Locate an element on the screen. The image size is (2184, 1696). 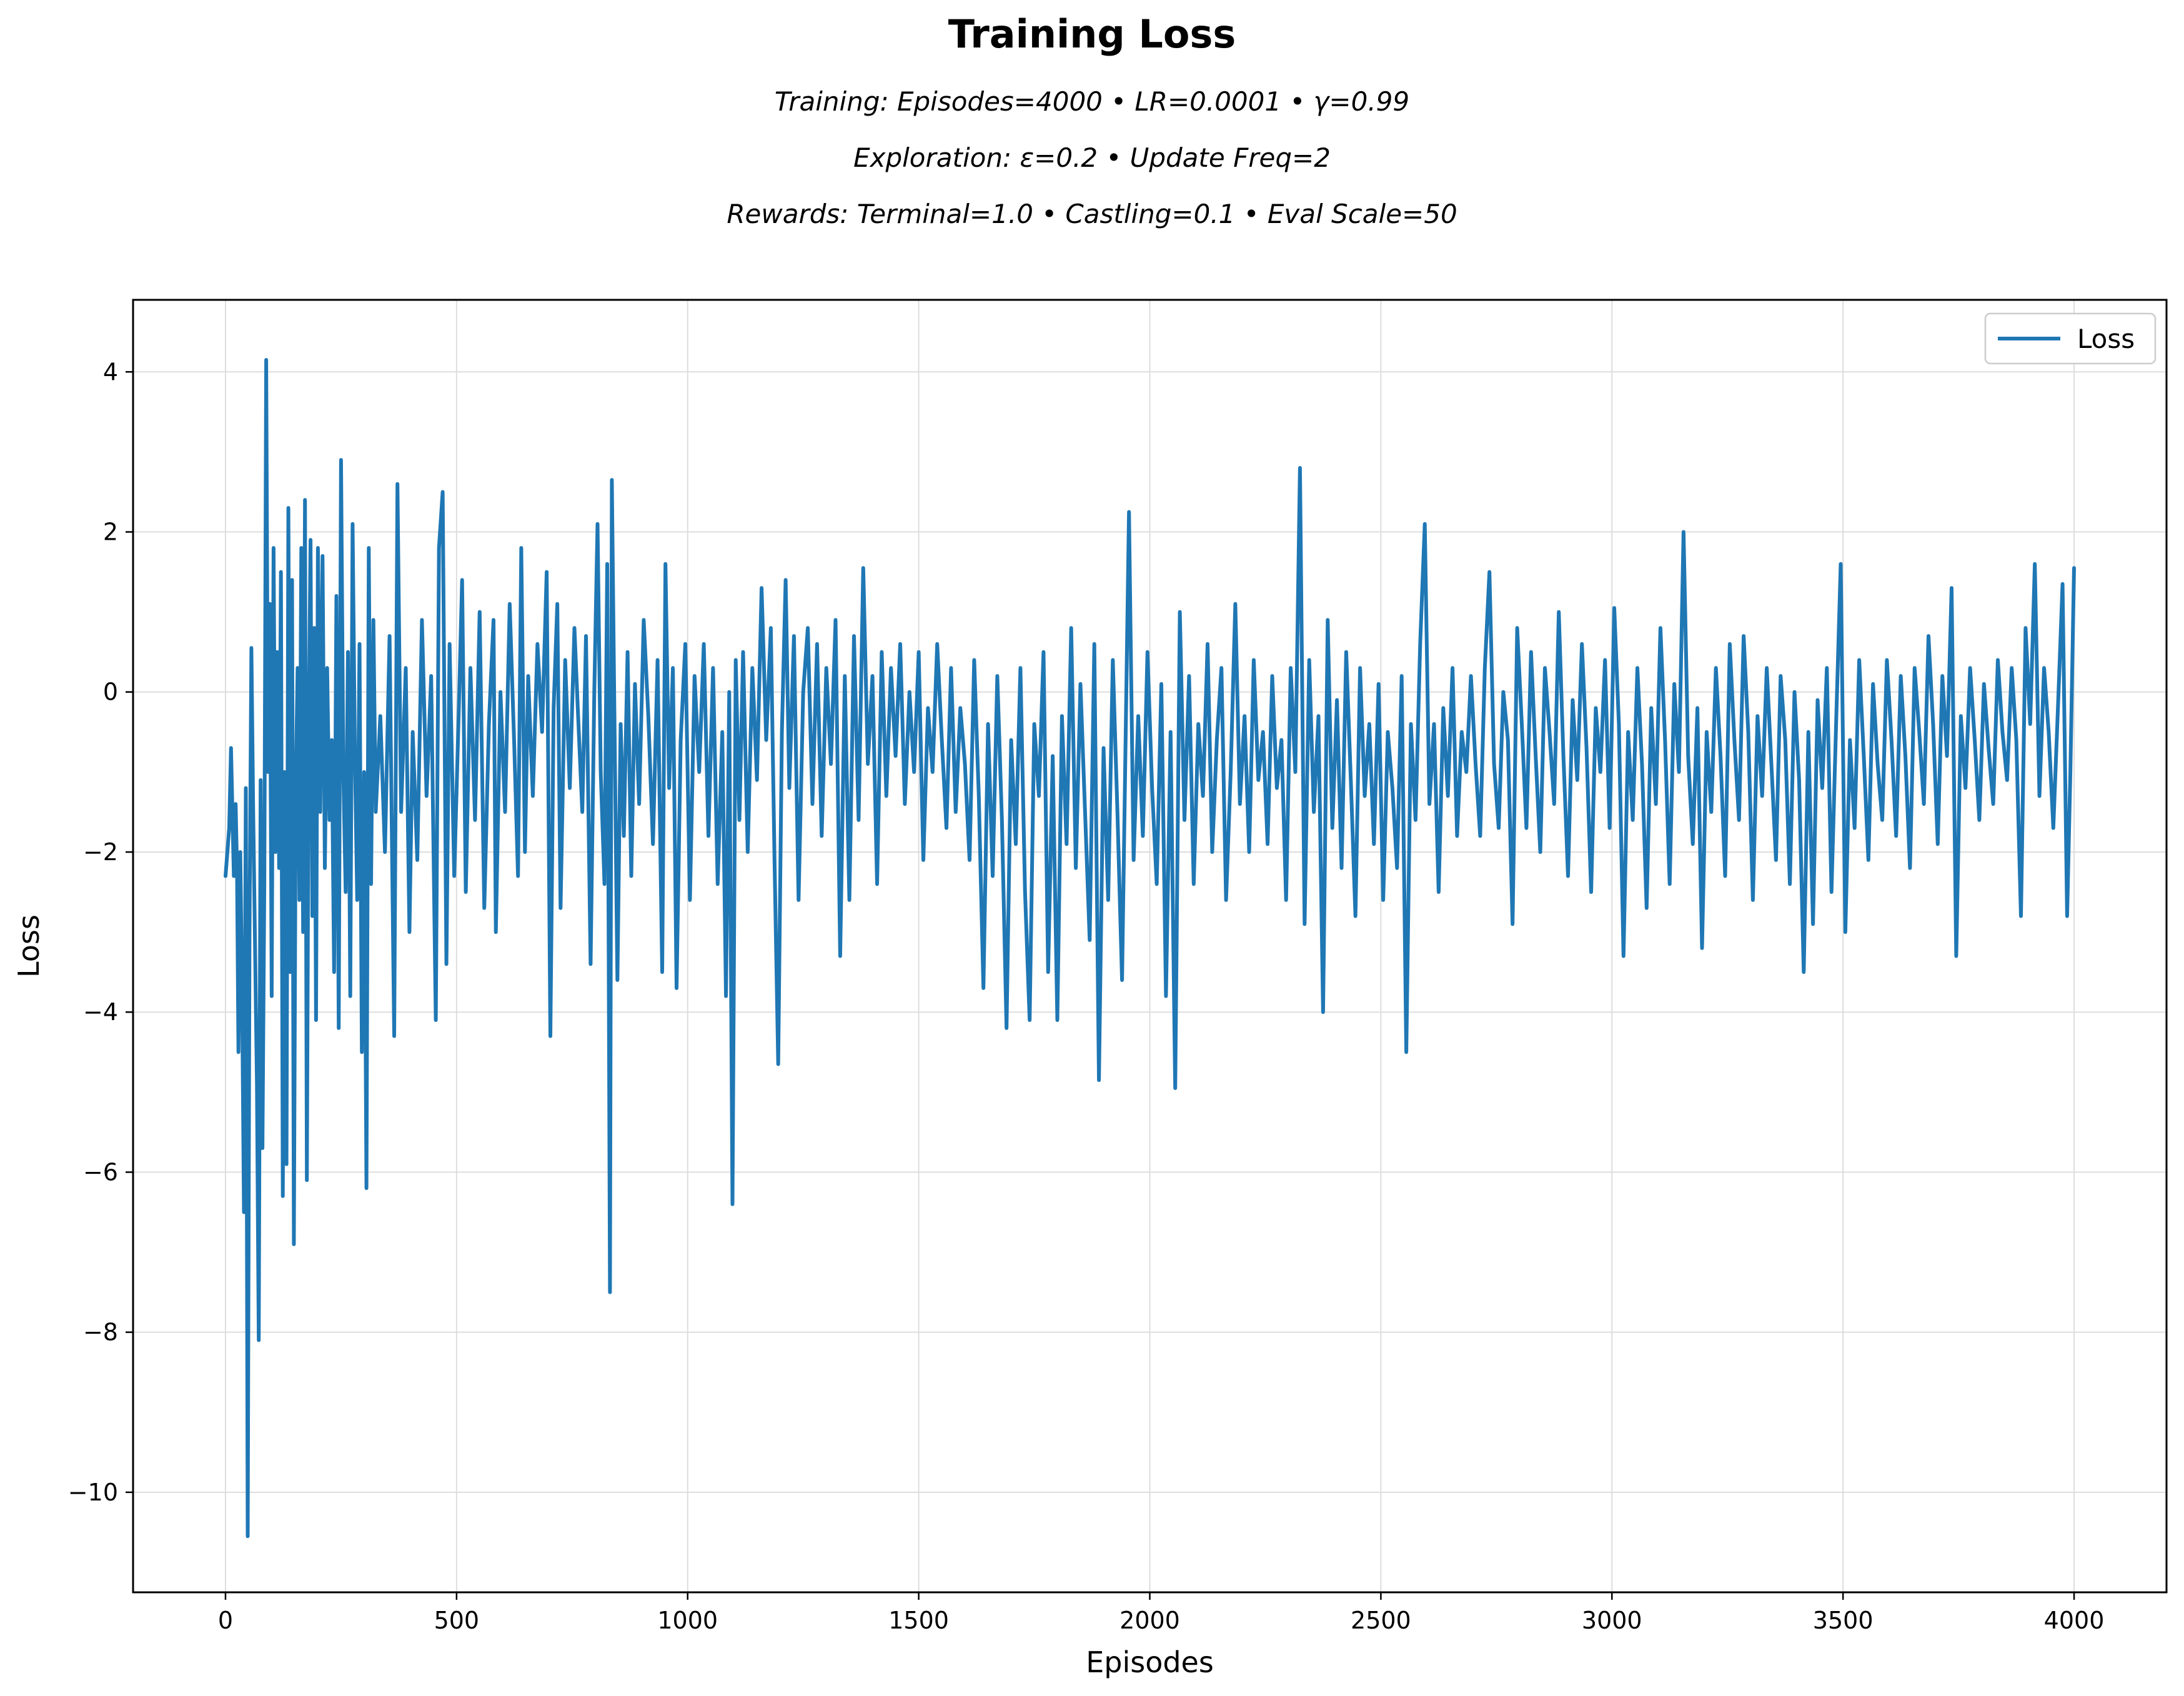
y-tick-label: −6 is located at coordinates (101, 1172).